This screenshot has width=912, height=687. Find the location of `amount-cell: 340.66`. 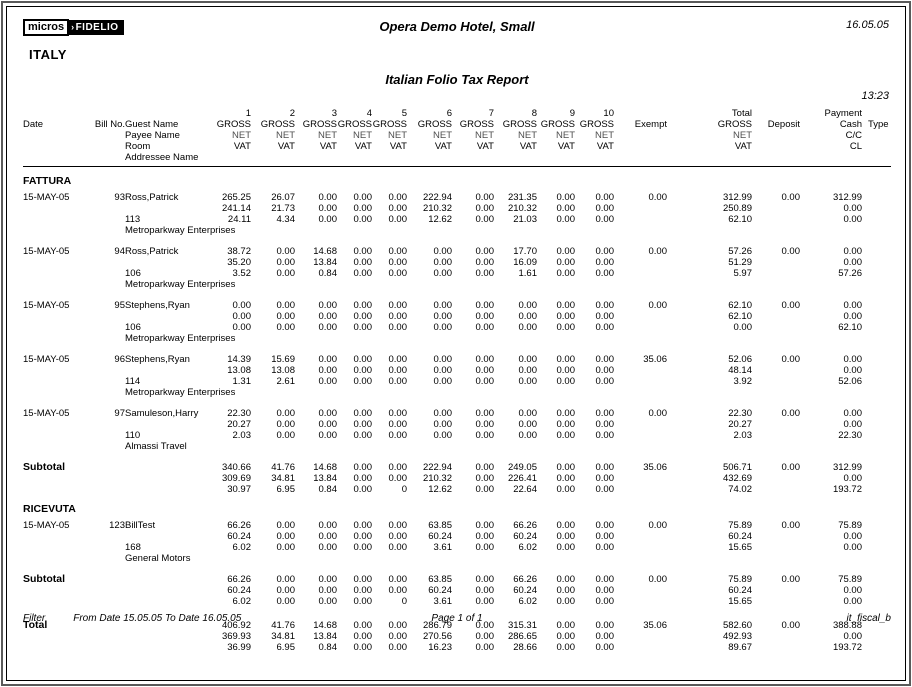

amount-cell: 340.66 is located at coordinates (236, 467).